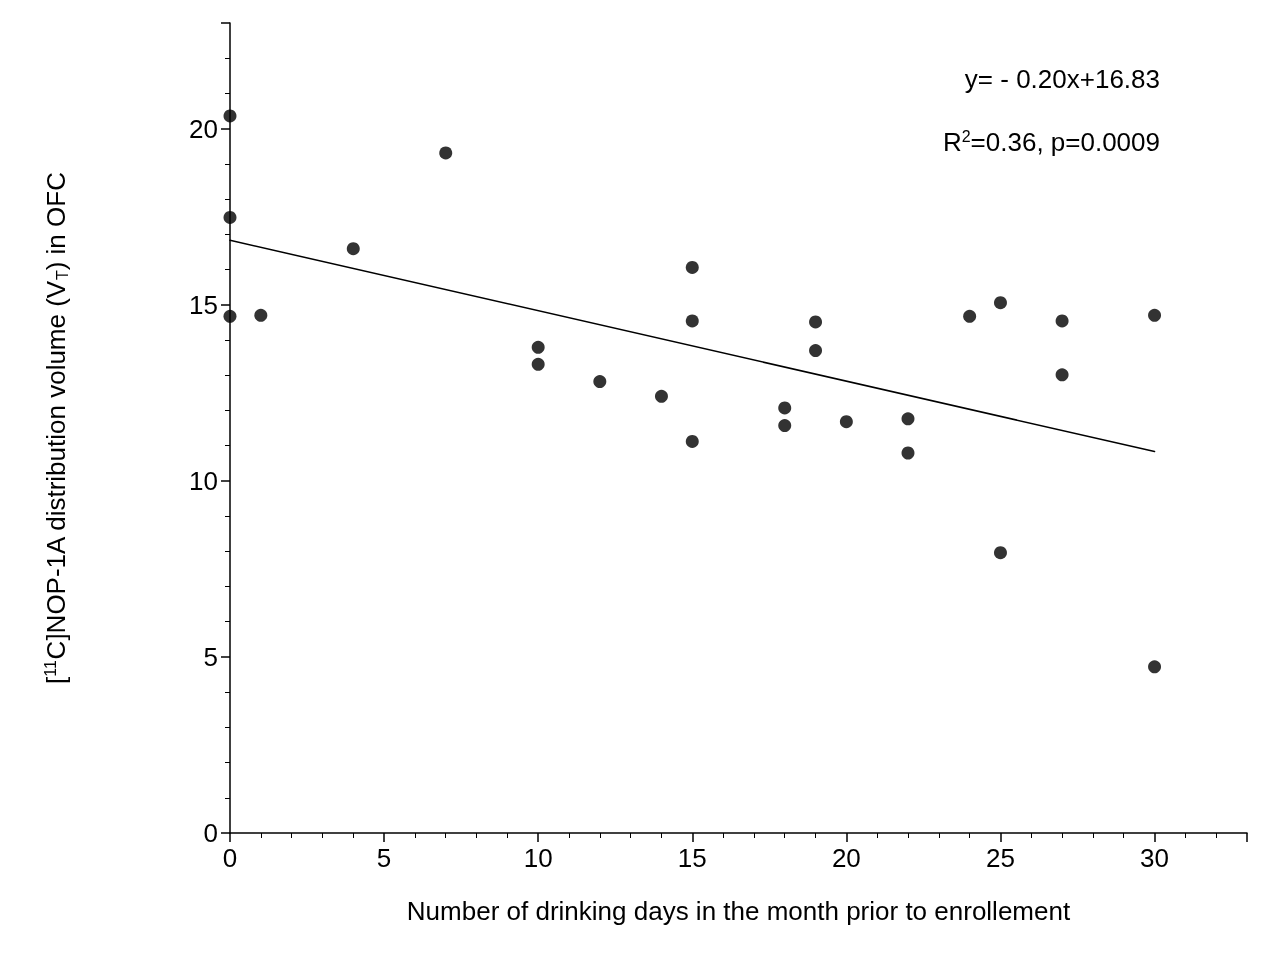  Describe the element at coordinates (738, 911) in the screenshot. I see `x-axis-title: Number of drinking days in the month prior to enrollement` at that location.